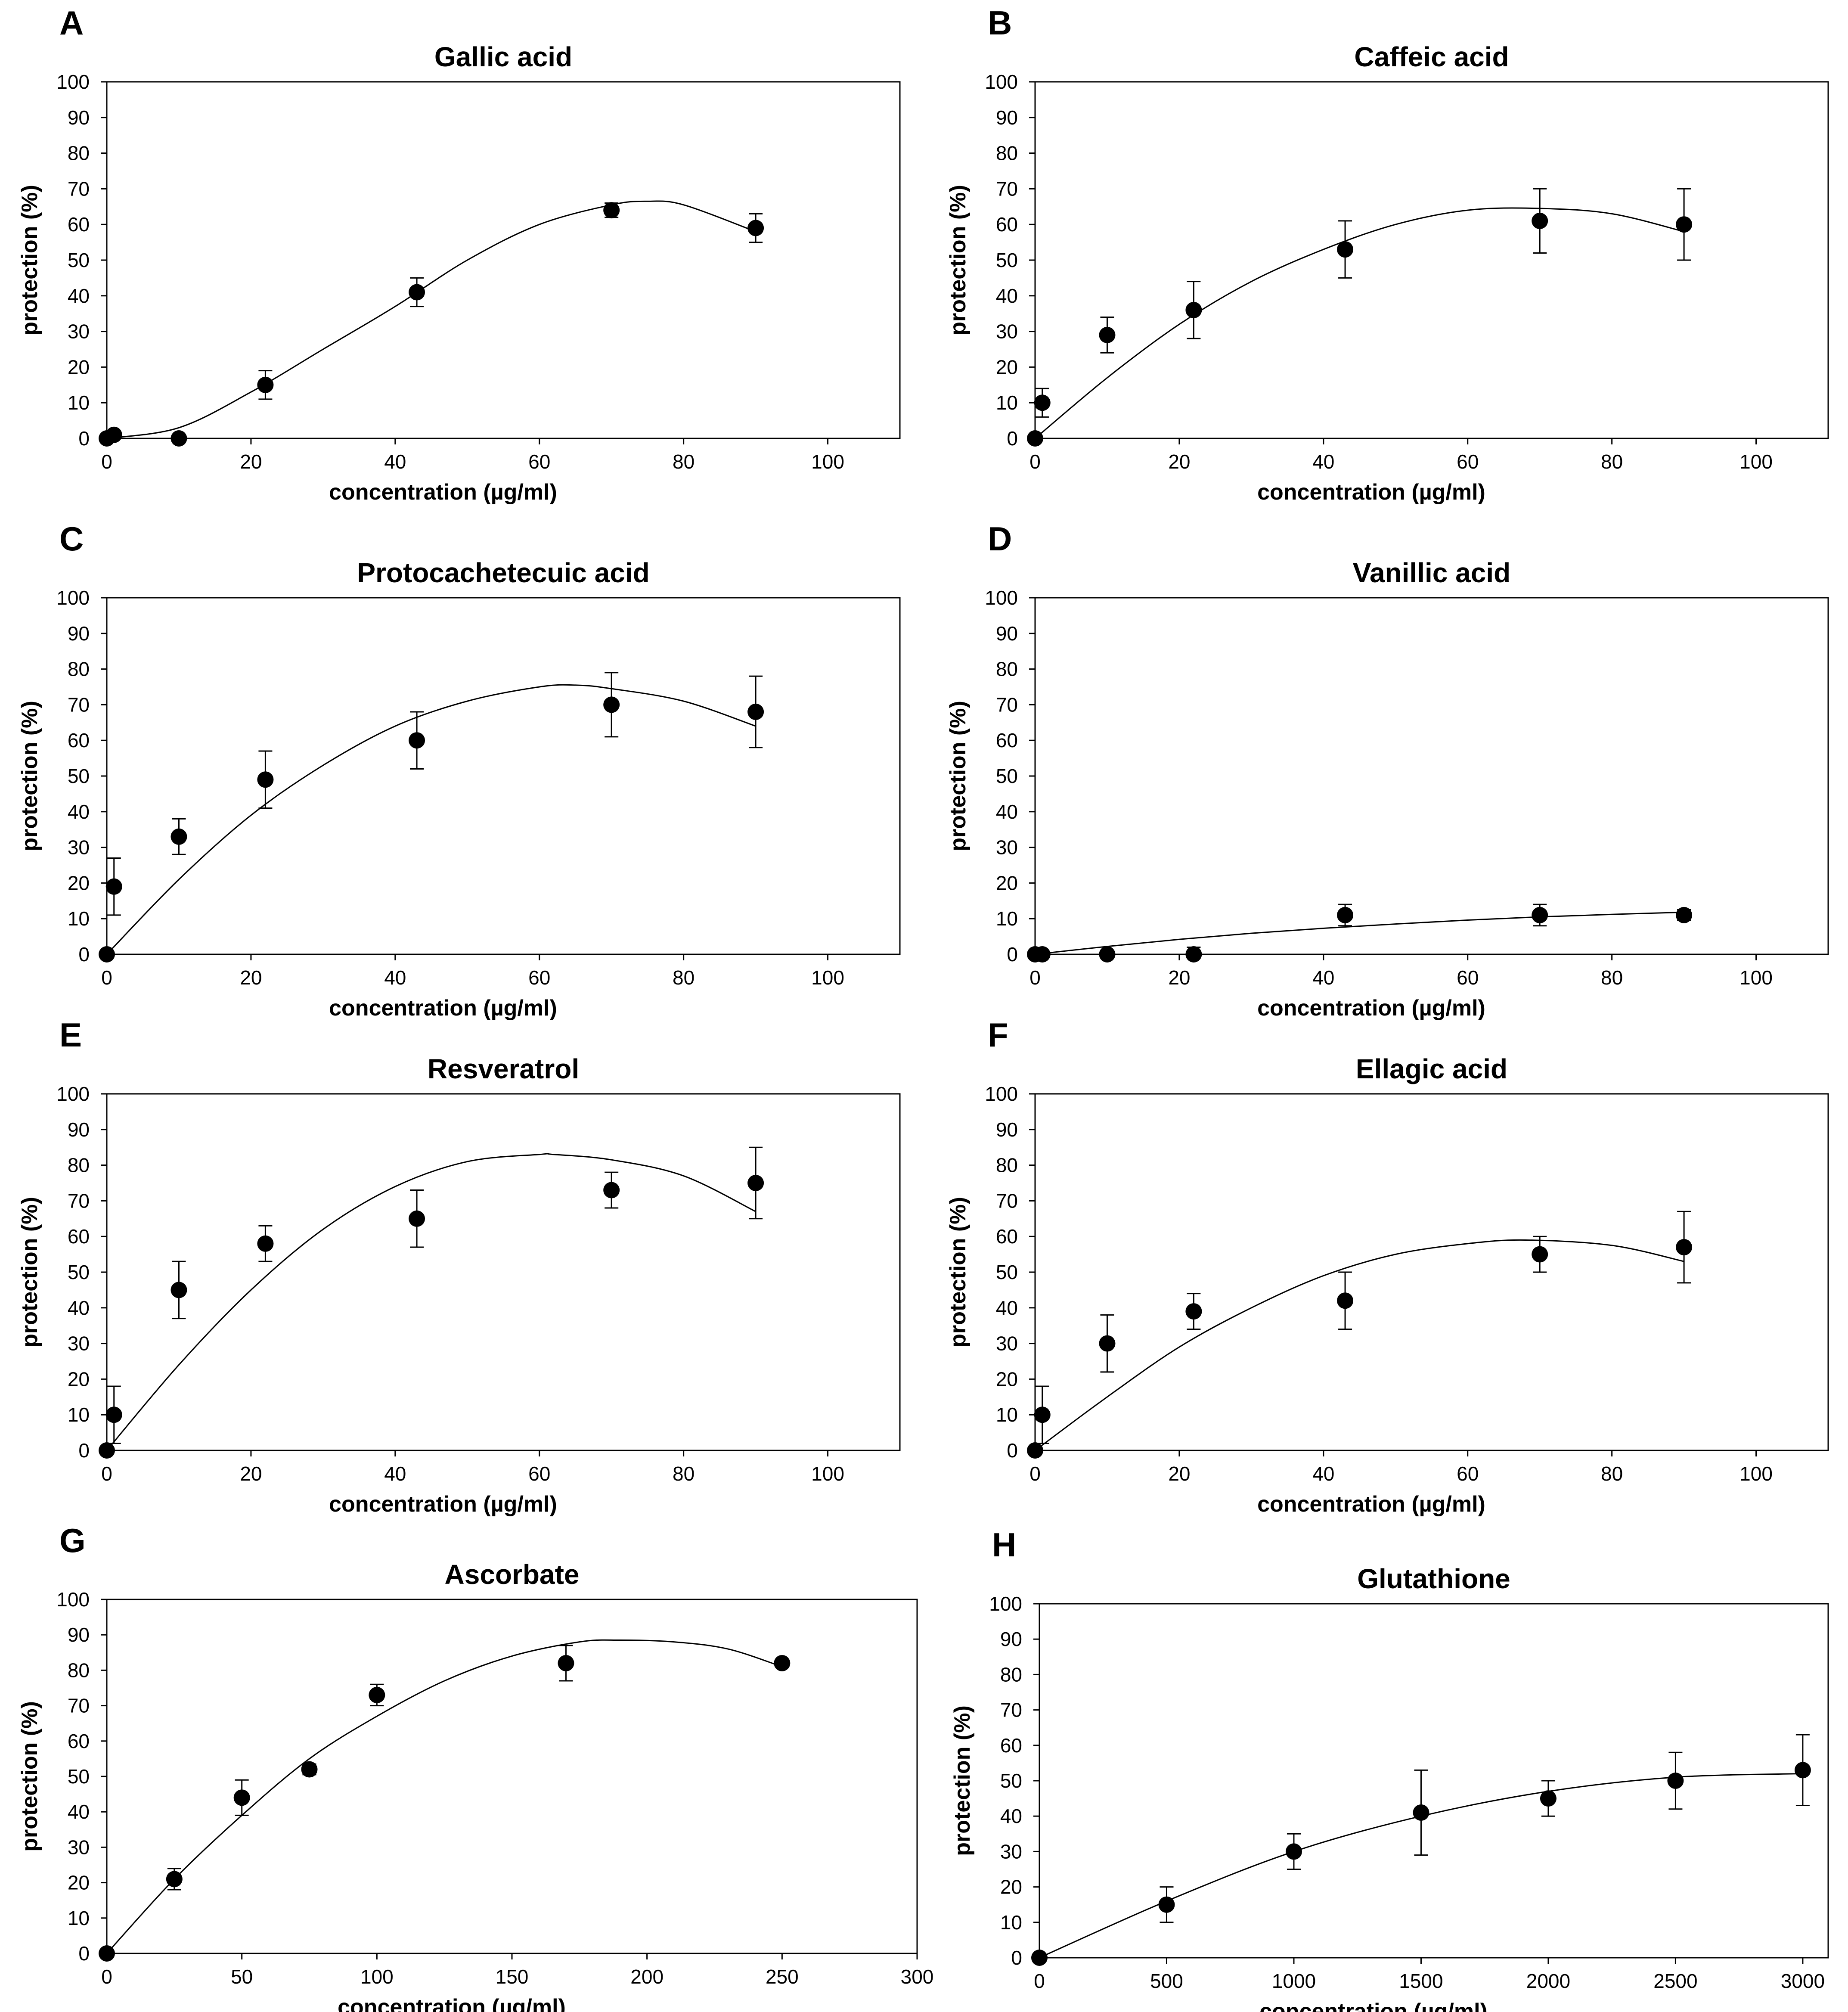  Describe the element at coordinates (395, 461) in the screenshot. I see `x-tick-label: 40` at that location.